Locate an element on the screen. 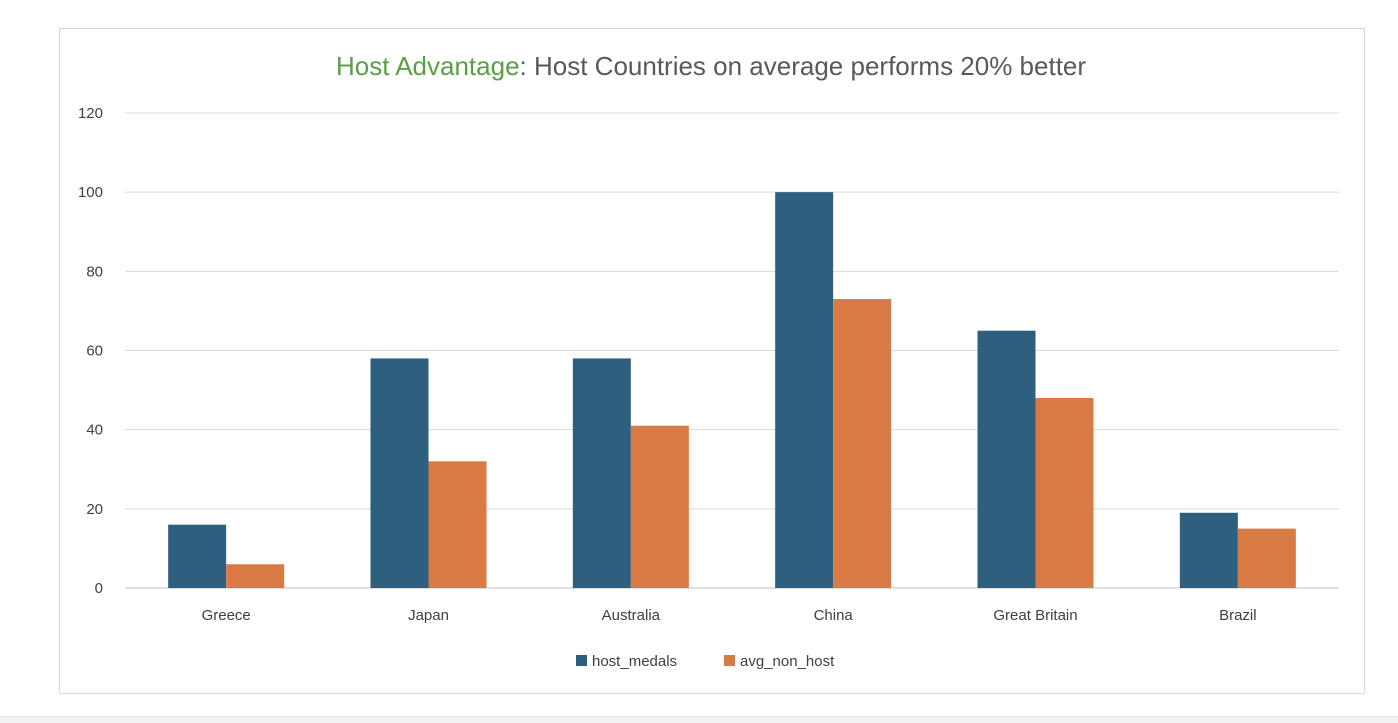 This screenshot has width=1398, height=723. bar-avg_non_host-china is located at coordinates (862, 443).